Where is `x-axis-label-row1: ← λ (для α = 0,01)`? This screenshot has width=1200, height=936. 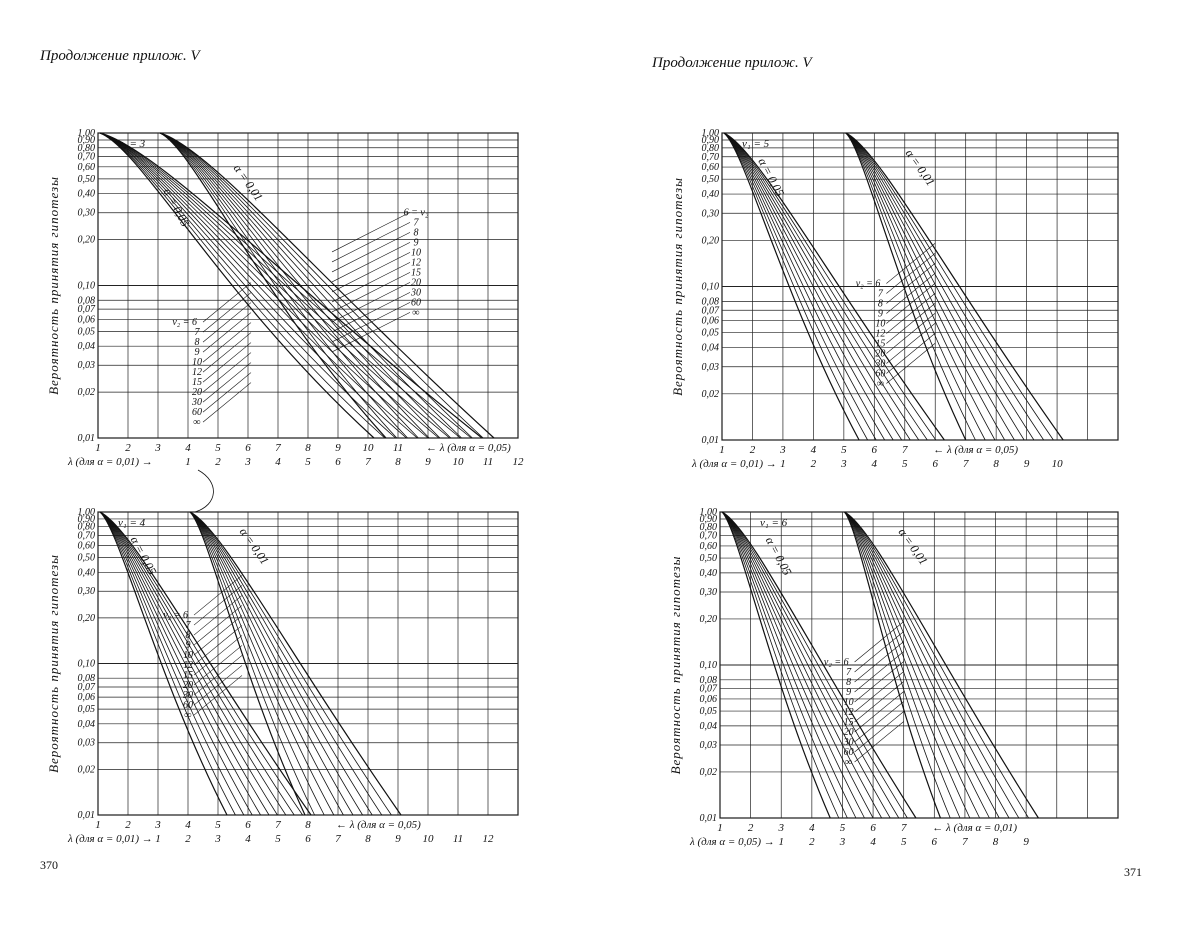 x-axis-label-row1: ← λ (для α = 0,01) is located at coordinates (974, 828).